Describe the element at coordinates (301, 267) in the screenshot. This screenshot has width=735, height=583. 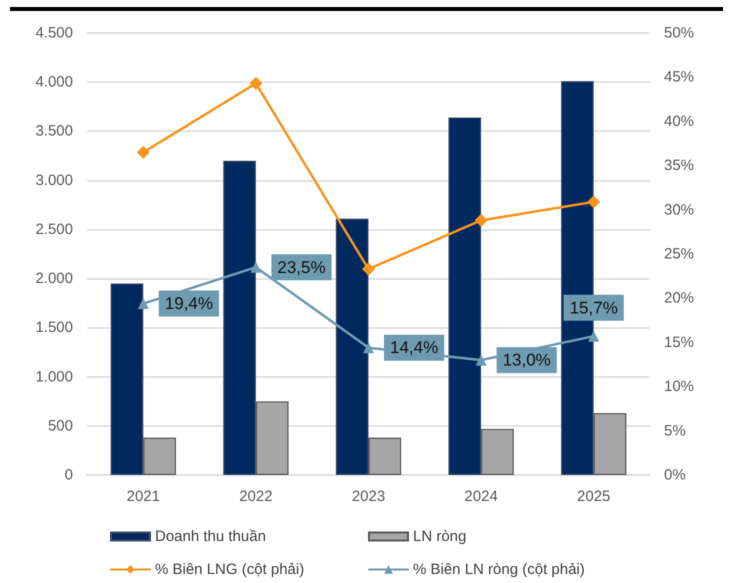
I see `data-label: 23,5%` at that location.